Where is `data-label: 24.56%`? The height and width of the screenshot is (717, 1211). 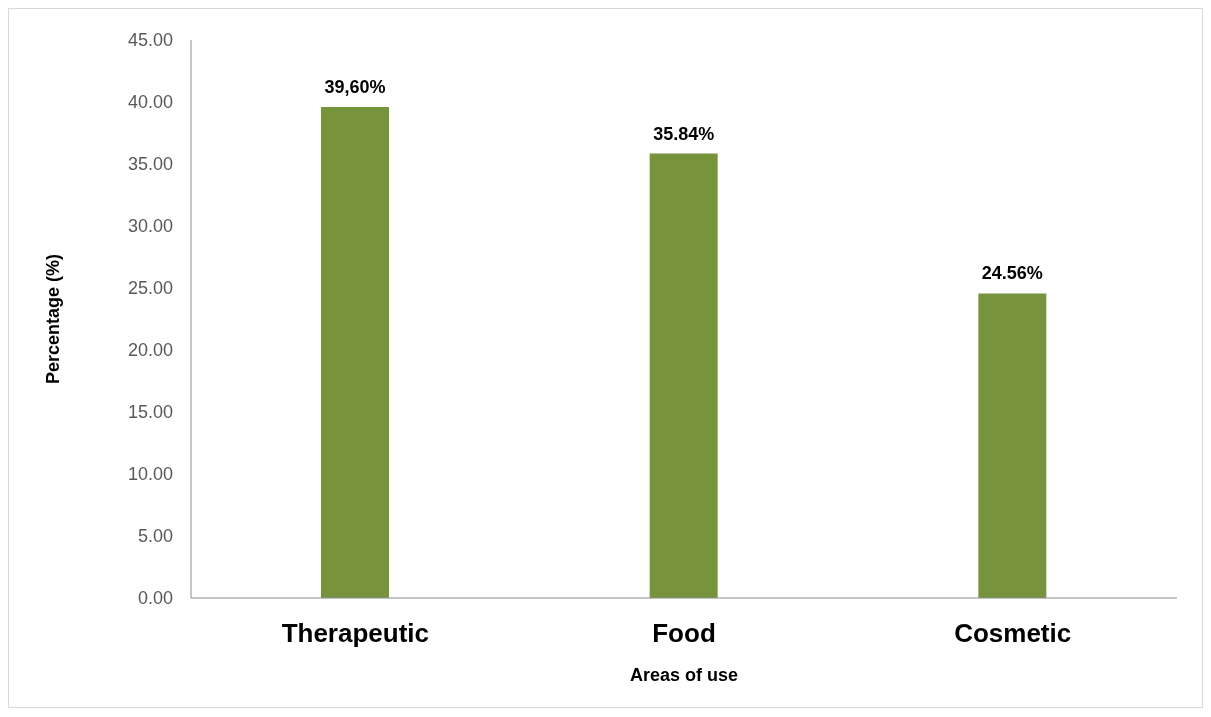 data-label: 24.56% is located at coordinates (1012, 273).